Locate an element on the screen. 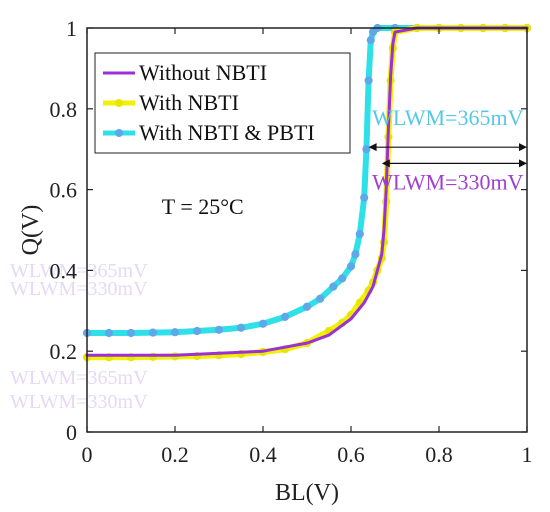 The width and height of the screenshot is (550, 512). y-tick-label: 0.6 is located at coordinates (64, 190).